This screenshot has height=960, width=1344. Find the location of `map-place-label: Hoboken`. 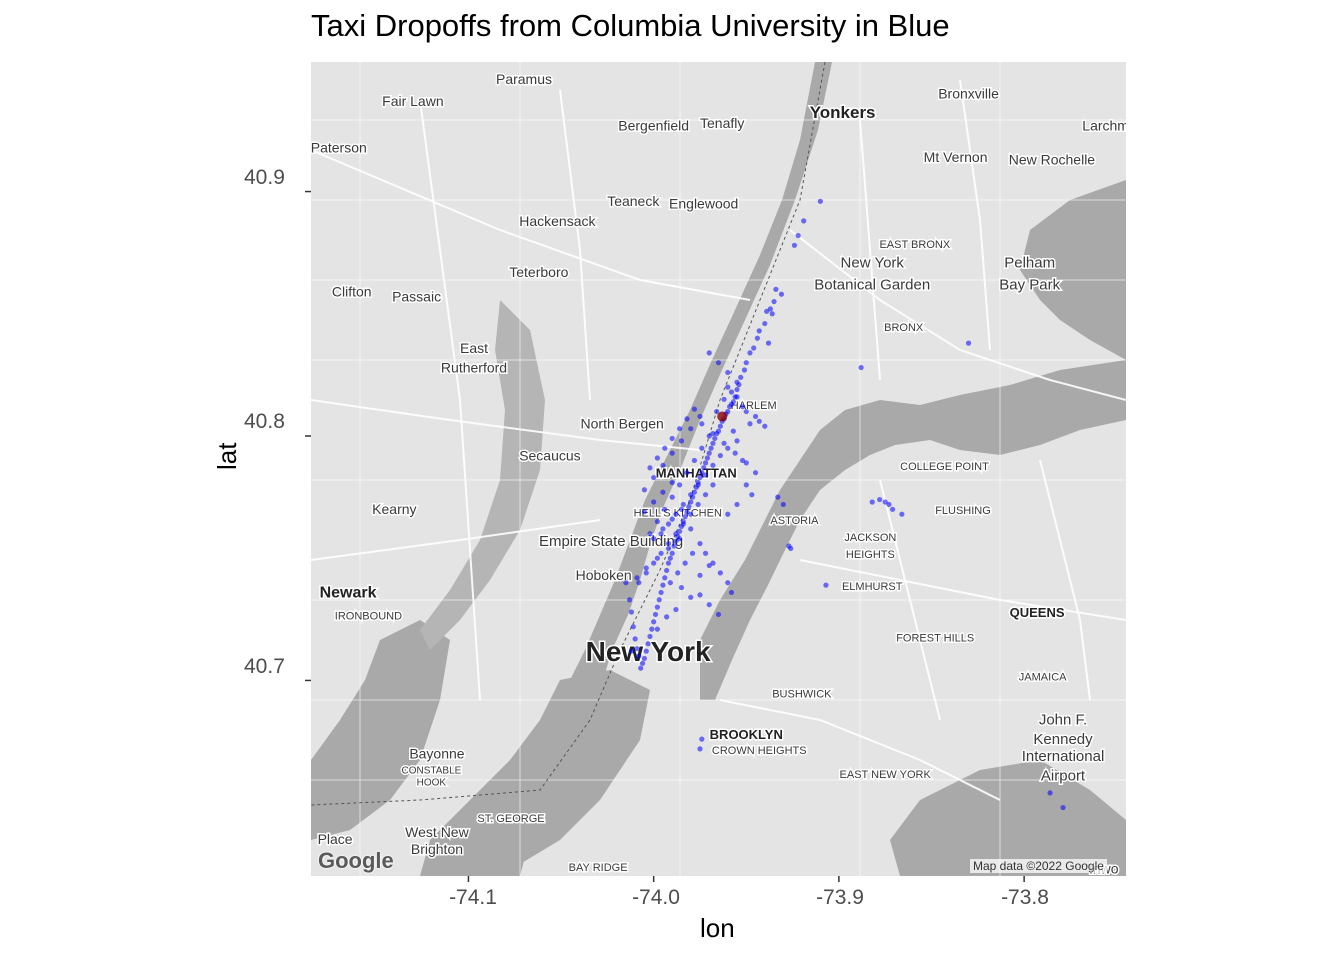

map-place-label: Hoboken is located at coordinates (604, 575).